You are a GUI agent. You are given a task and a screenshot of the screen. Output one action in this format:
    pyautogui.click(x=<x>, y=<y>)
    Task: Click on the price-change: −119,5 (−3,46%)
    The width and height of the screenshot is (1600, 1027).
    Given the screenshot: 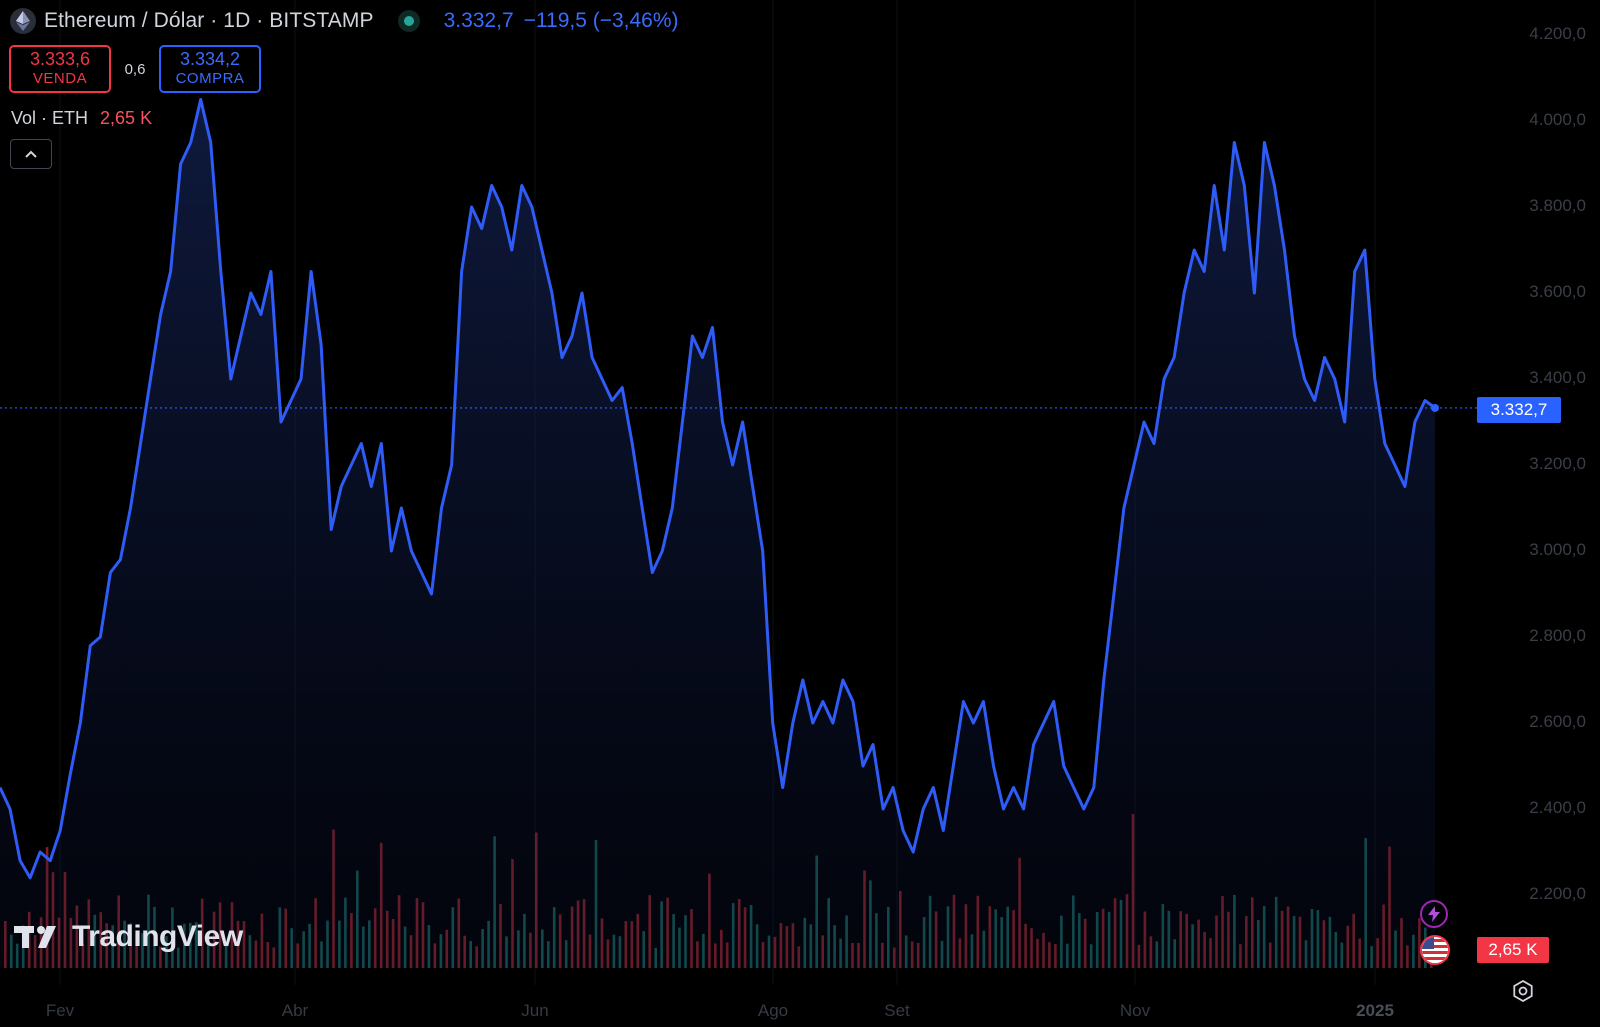 What is the action you would take?
    pyautogui.click(x=601, y=20)
    